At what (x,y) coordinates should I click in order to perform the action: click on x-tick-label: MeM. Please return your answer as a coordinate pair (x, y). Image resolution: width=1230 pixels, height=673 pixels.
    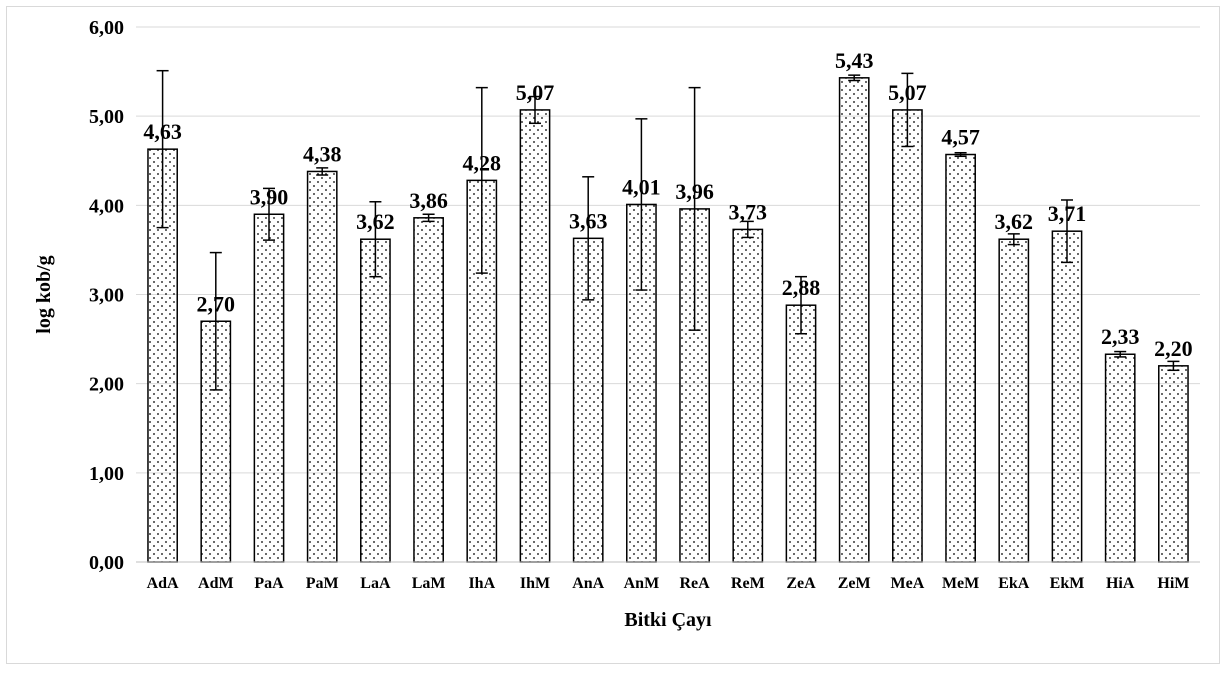
    Looking at the image, I should click on (960, 583).